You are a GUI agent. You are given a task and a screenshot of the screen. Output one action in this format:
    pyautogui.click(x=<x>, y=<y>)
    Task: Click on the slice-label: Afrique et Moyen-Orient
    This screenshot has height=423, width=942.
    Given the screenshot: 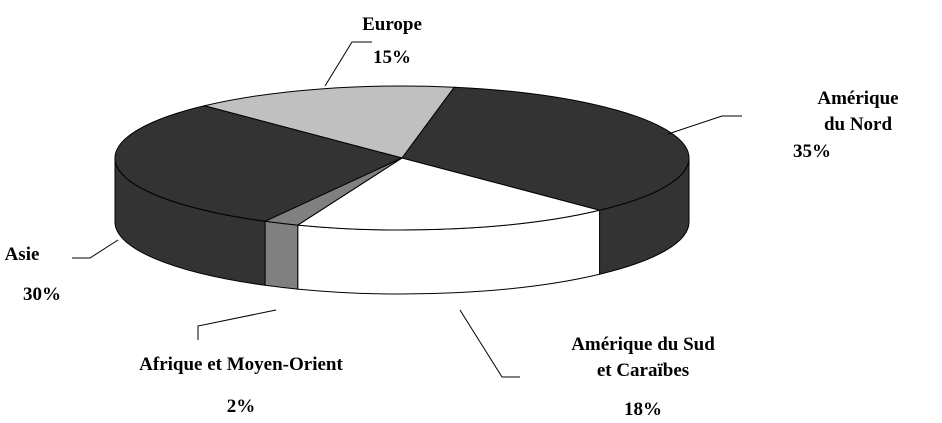 What is the action you would take?
    pyautogui.click(x=241, y=364)
    